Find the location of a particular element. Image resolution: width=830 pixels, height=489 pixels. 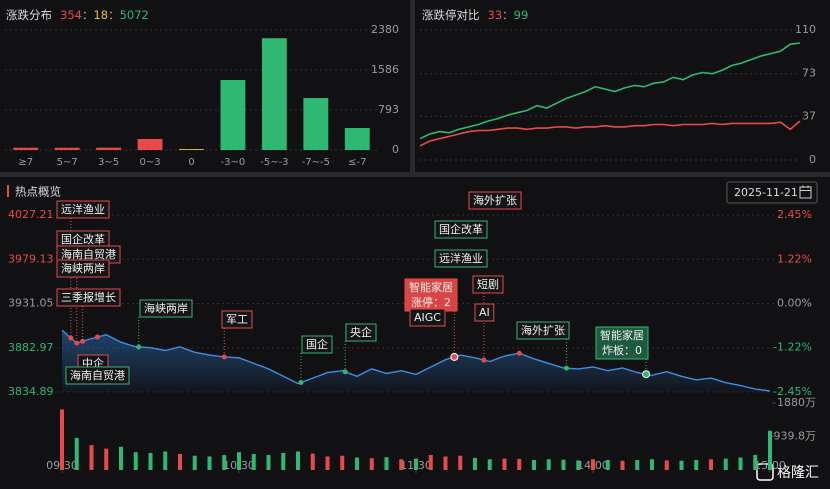

down-count: 5072 is located at coordinates (134, 15).